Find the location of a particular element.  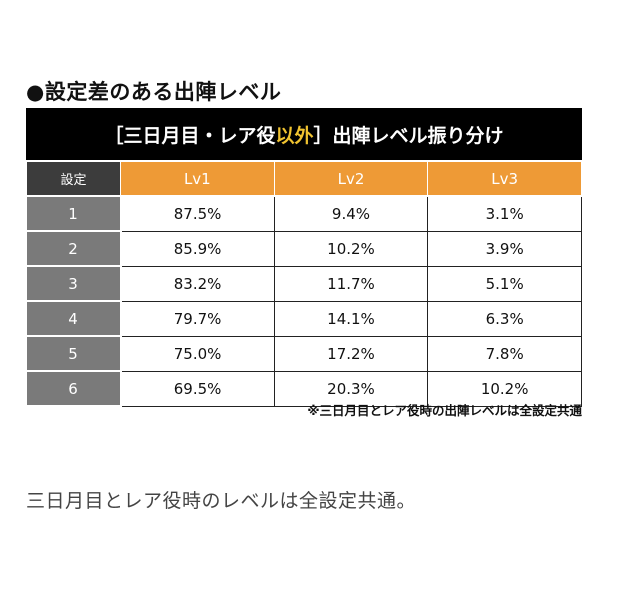

banner-accent: 以外 is located at coordinates (294, 135).